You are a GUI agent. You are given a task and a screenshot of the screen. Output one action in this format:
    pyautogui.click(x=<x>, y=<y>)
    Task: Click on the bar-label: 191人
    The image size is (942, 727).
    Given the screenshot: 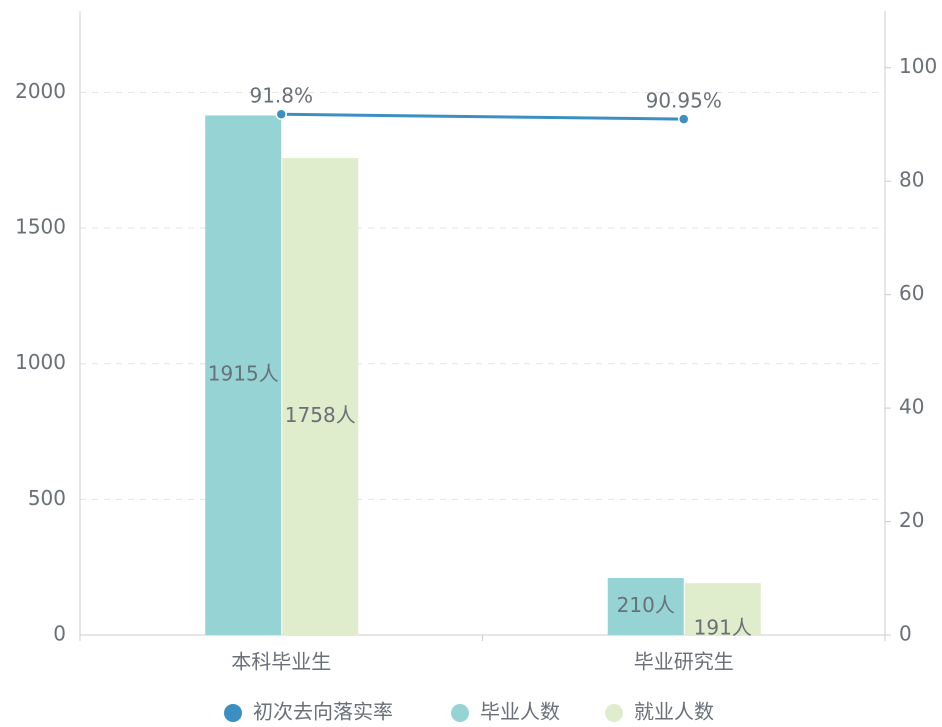 What is the action you would take?
    pyautogui.click(x=723, y=628)
    